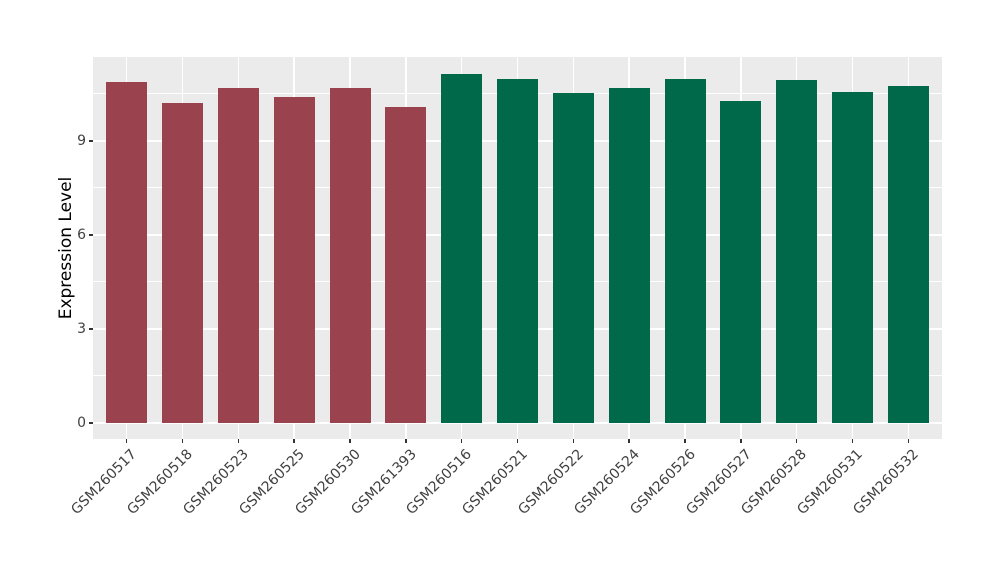 The width and height of the screenshot is (1000, 580). What do you see at coordinates (81, 140) in the screenshot?
I see `y-tick-label: 9` at bounding box center [81, 140].